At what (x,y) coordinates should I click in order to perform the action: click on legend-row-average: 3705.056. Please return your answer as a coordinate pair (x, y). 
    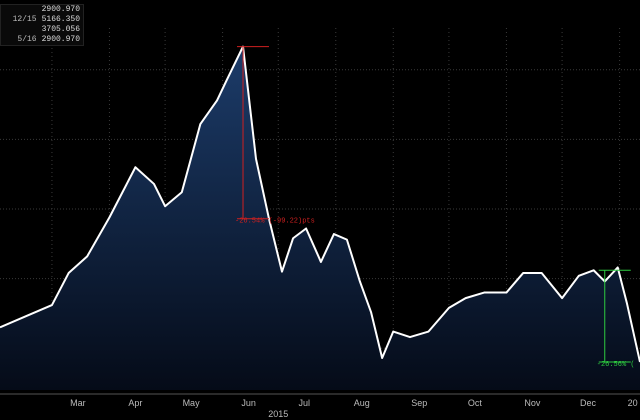
    Looking at the image, I should click on (42, 30).